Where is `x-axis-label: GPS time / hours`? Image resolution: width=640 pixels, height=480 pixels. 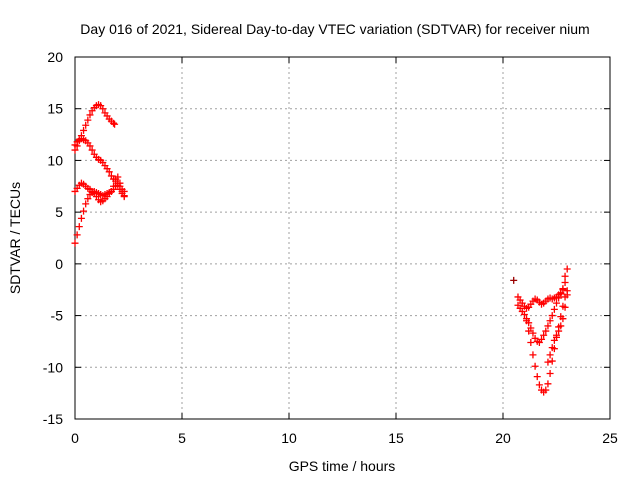
x-axis-label: GPS time / hours is located at coordinates (342, 466).